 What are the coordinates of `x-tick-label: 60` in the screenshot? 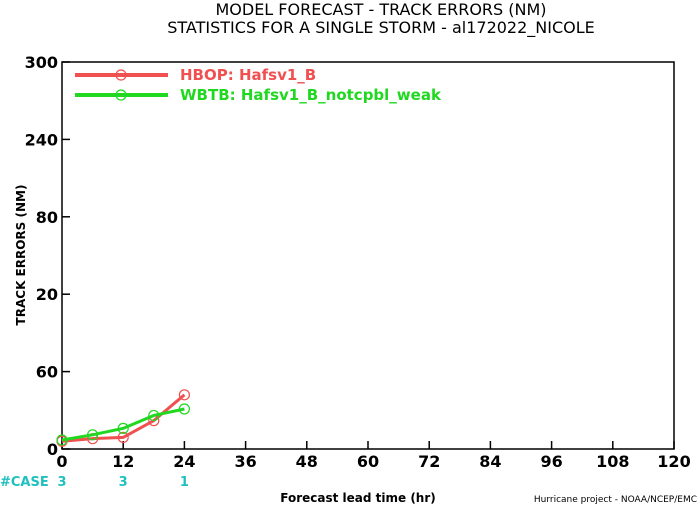 It's located at (368, 461).